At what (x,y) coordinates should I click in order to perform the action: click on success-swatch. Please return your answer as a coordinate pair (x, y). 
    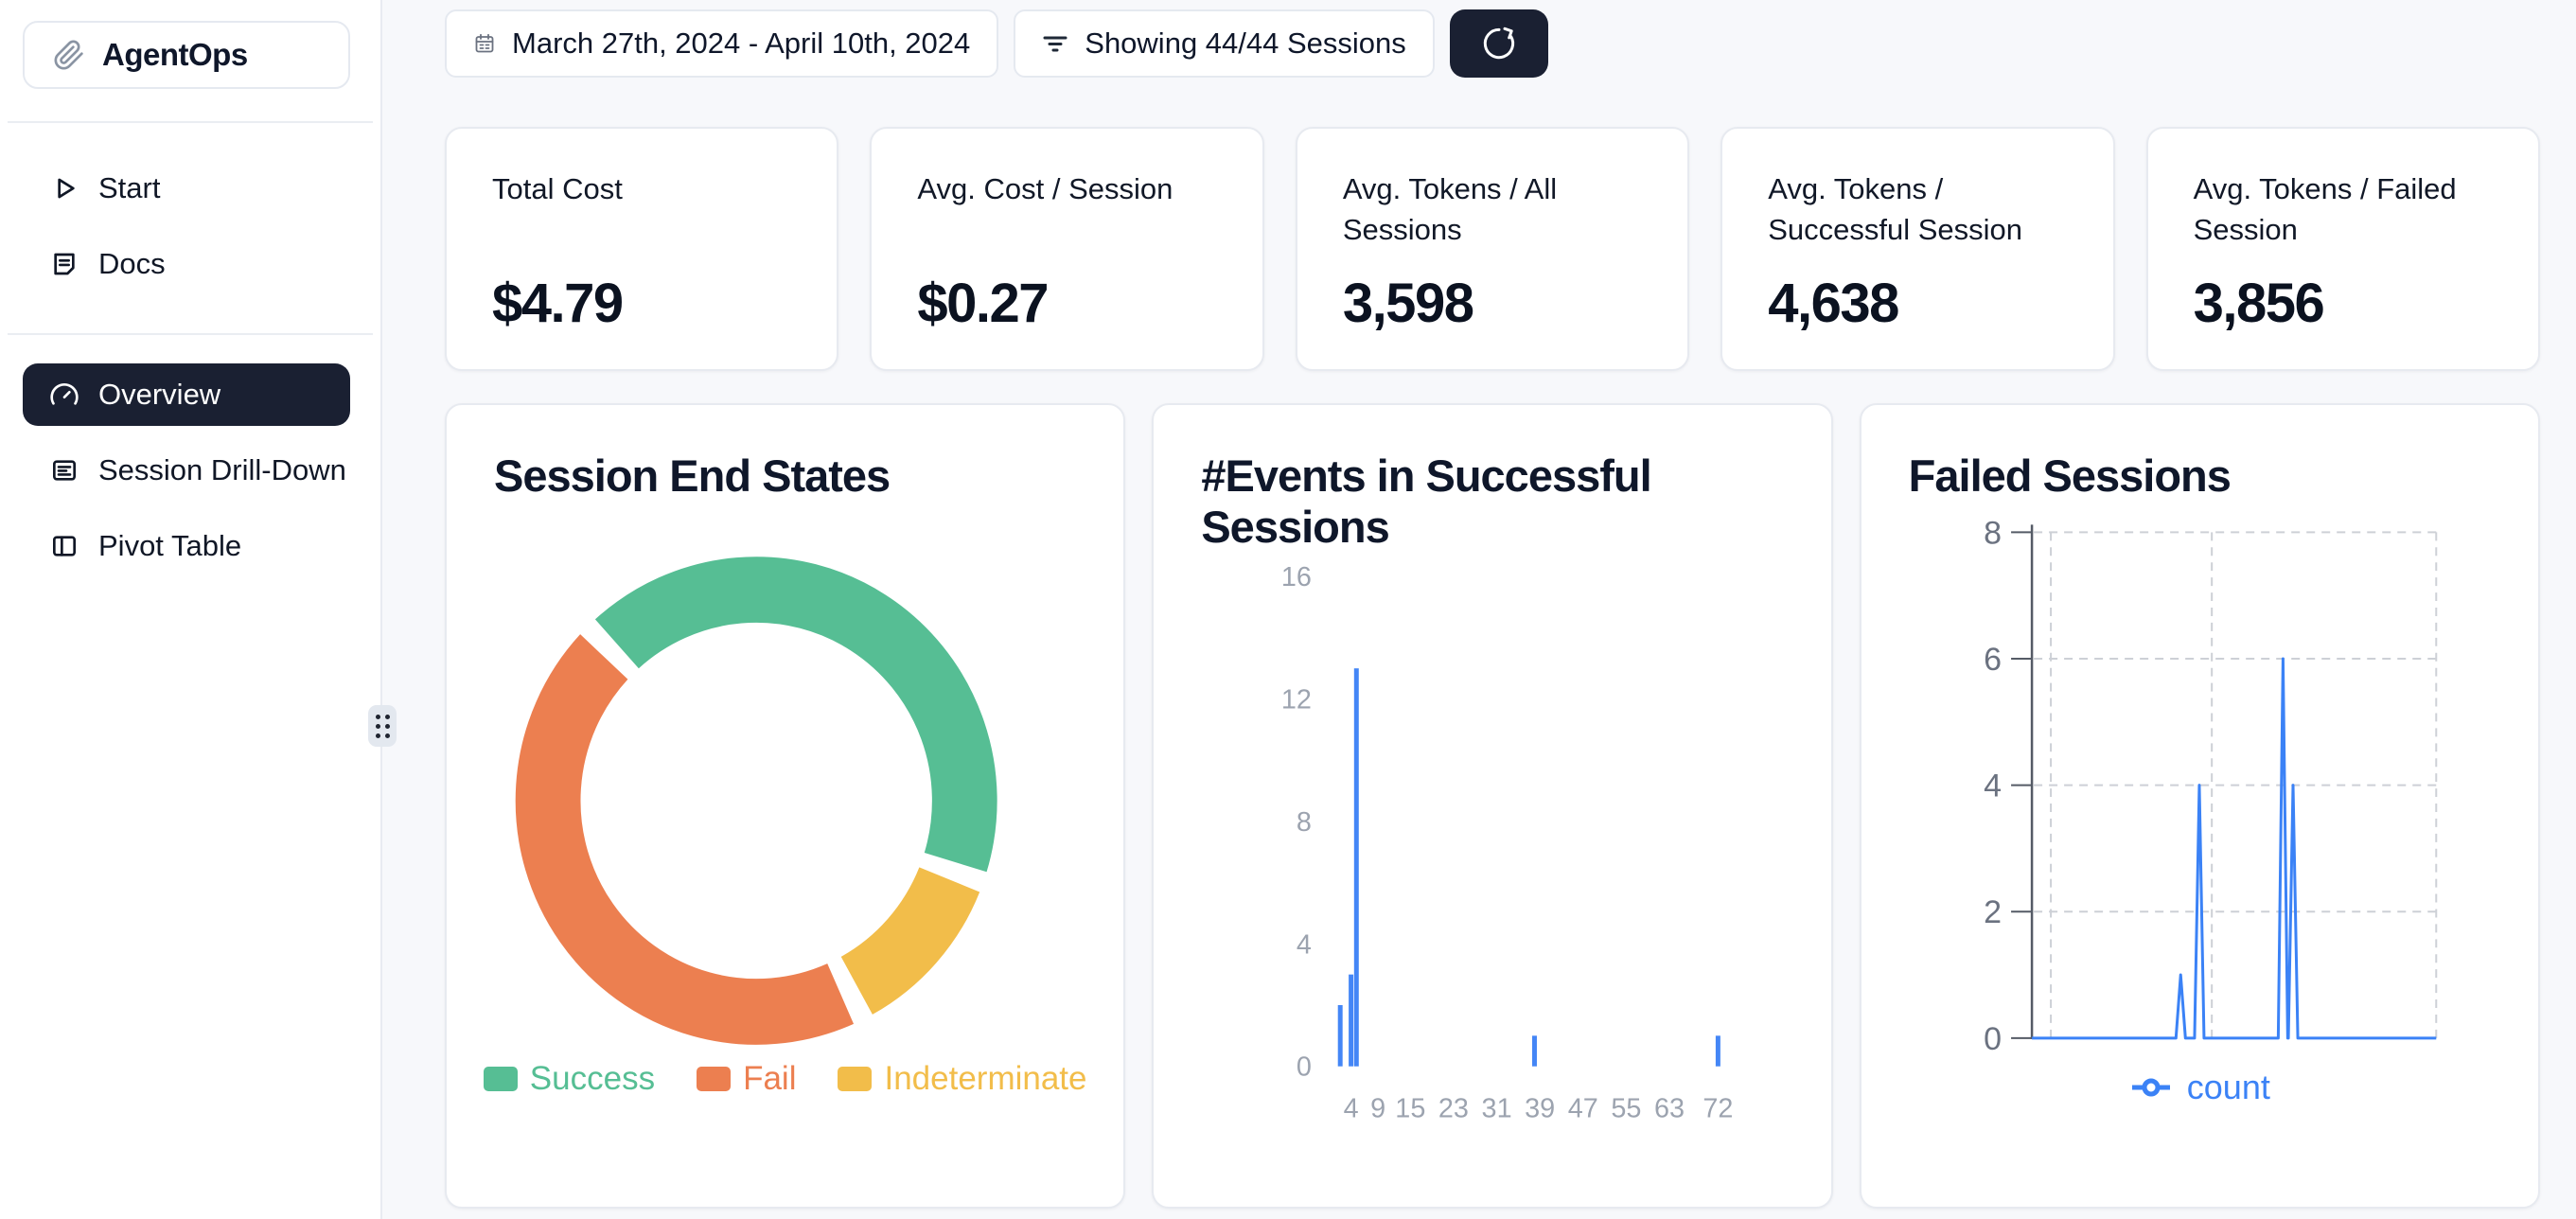
    Looking at the image, I should click on (500, 1079).